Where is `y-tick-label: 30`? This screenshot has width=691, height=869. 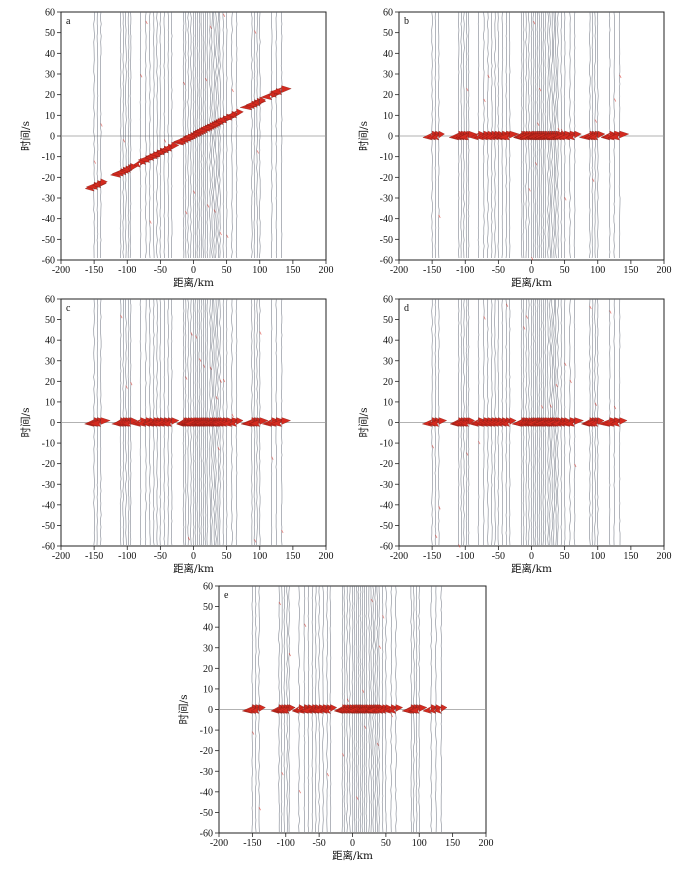 y-tick-label: 30 is located at coordinates (388, 361).